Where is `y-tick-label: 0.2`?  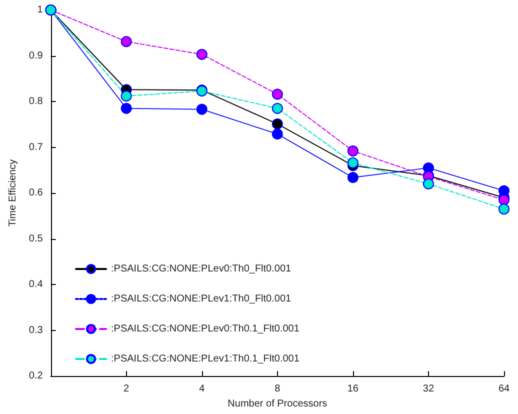 y-tick-label: 0.2 is located at coordinates (36, 376).